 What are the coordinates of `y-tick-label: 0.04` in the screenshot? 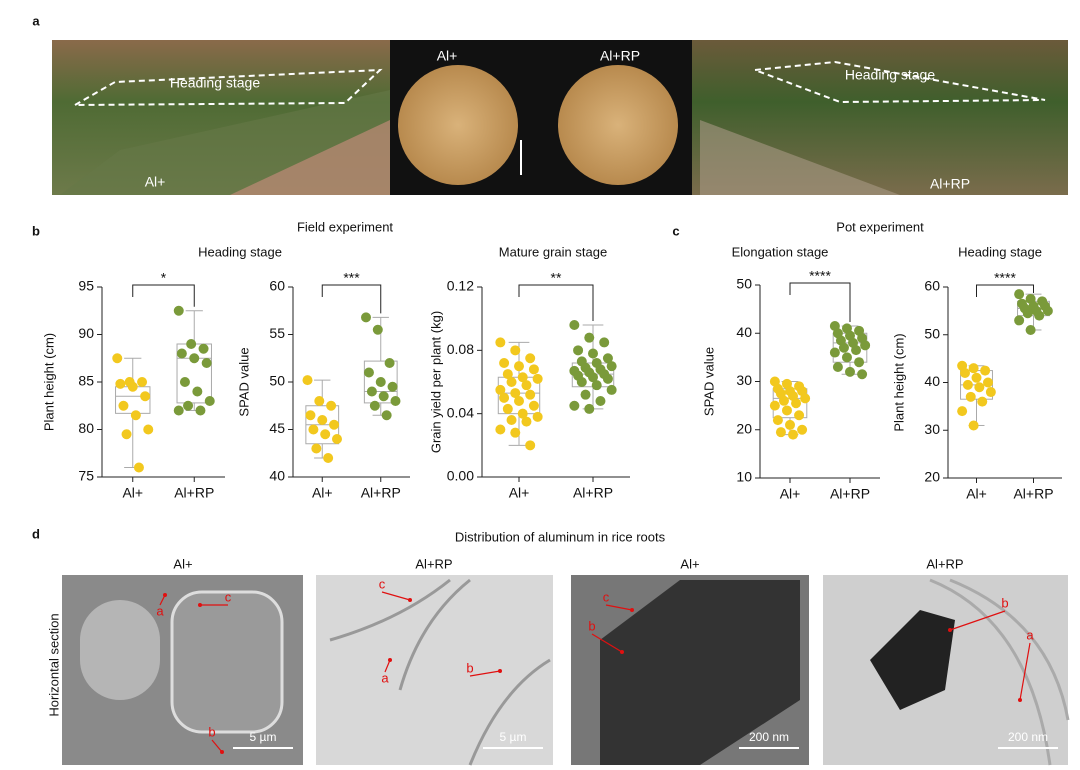 It's located at (460, 412).